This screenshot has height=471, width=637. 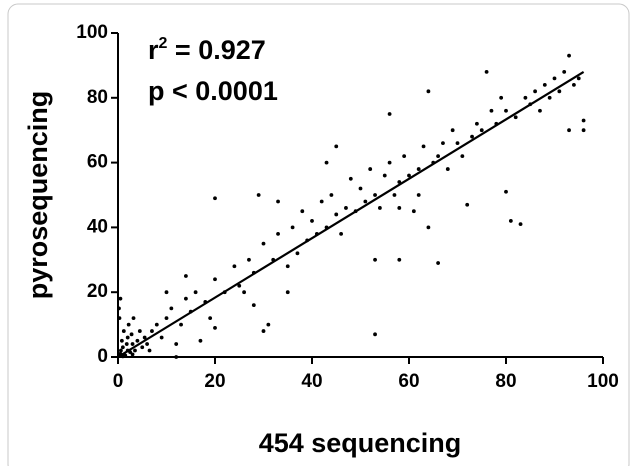 I want to click on y-tick-label: 60, so click(x=97, y=162).